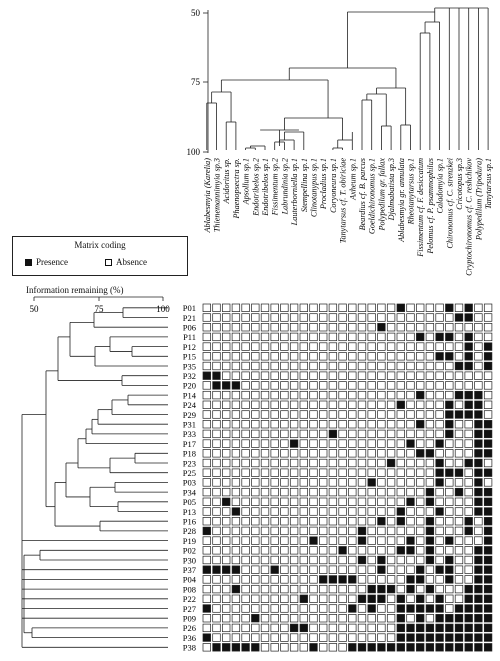  Describe the element at coordinates (189, 531) in the screenshot. I see `site-label: P28` at that location.